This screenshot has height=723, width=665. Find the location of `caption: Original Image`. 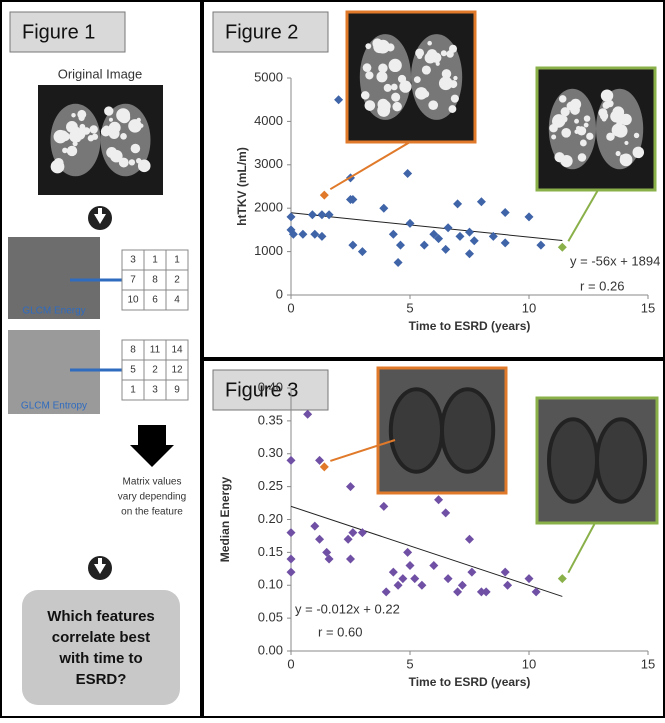

caption: Original Image is located at coordinates (100, 73).